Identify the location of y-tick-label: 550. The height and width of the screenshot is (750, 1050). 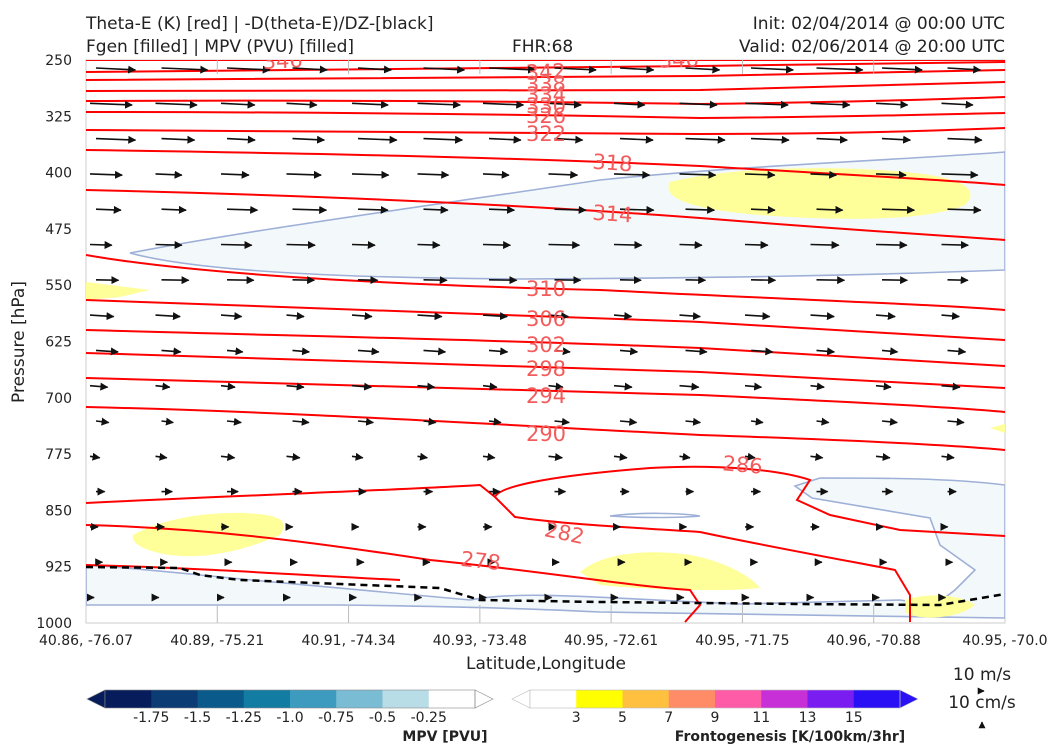
(58, 286).